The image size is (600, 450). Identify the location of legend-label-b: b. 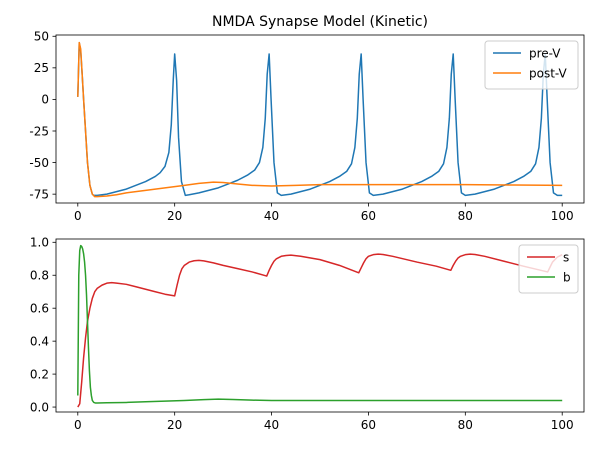
(567, 277).